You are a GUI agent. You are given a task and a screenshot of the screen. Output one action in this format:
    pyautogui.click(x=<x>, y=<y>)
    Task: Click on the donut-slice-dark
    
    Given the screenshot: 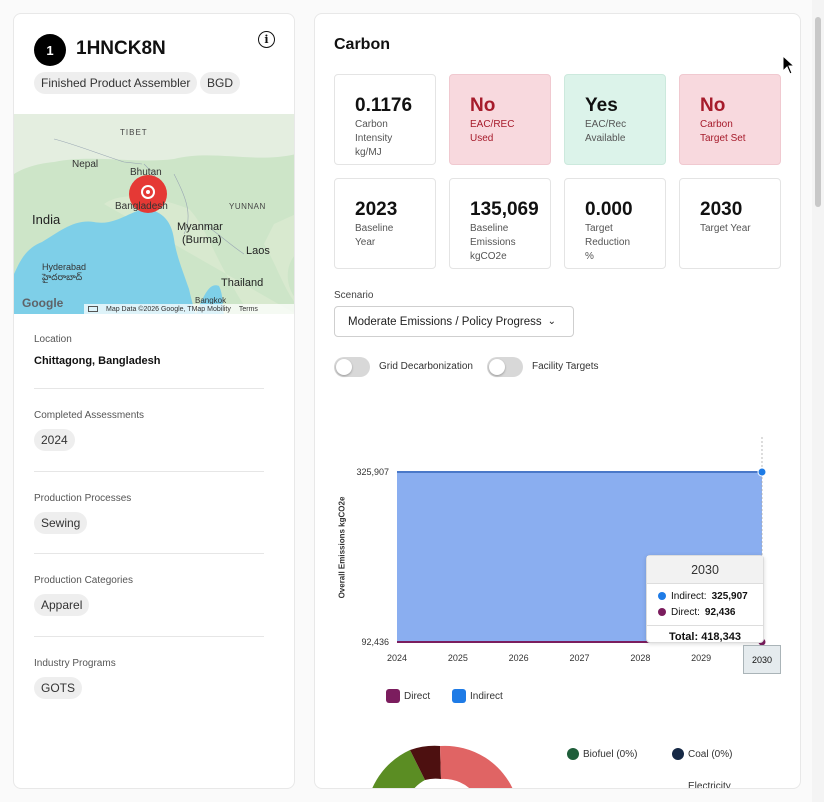 What is the action you would take?
    pyautogui.click(x=425, y=762)
    